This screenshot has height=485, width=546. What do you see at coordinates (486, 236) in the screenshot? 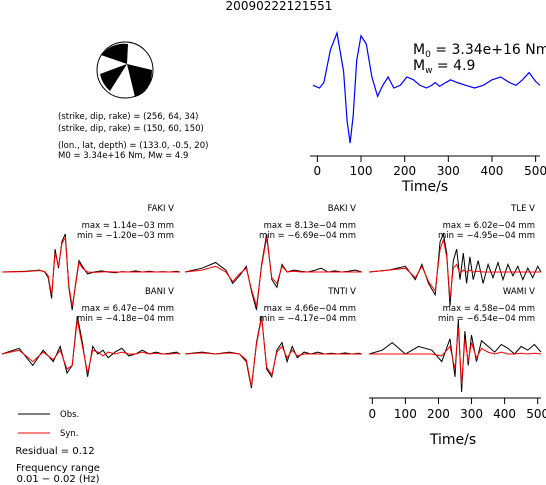
I see `station-min-amplitude: min = −4.95e−04 mm` at bounding box center [486, 236].